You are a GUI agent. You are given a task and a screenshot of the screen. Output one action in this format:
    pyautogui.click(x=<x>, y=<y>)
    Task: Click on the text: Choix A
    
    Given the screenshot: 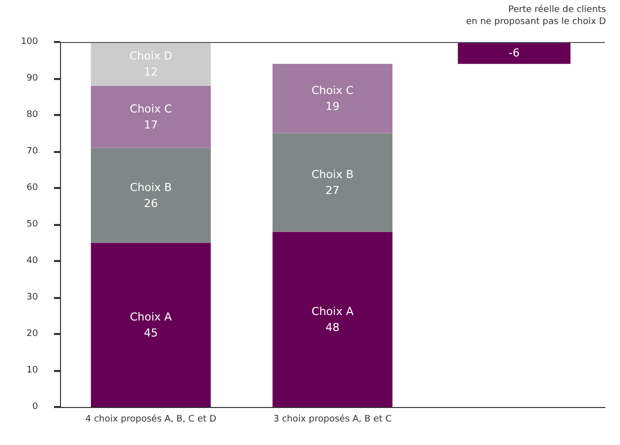 What is the action you would take?
    pyautogui.click(x=333, y=311)
    